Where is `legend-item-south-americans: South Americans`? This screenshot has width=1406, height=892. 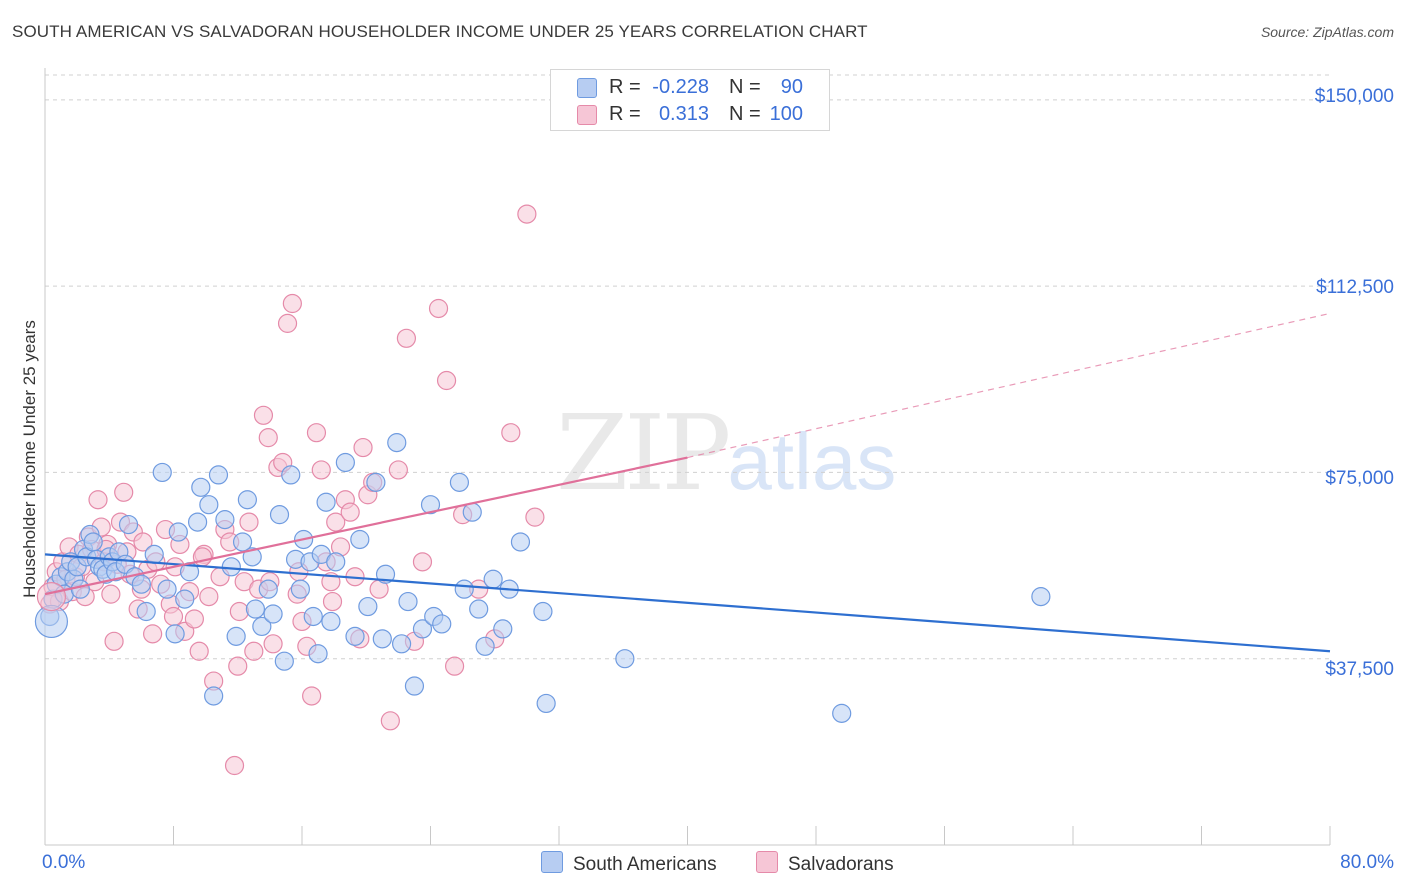 legend-item-south-americans: South Americans is located at coordinates (629, 864).